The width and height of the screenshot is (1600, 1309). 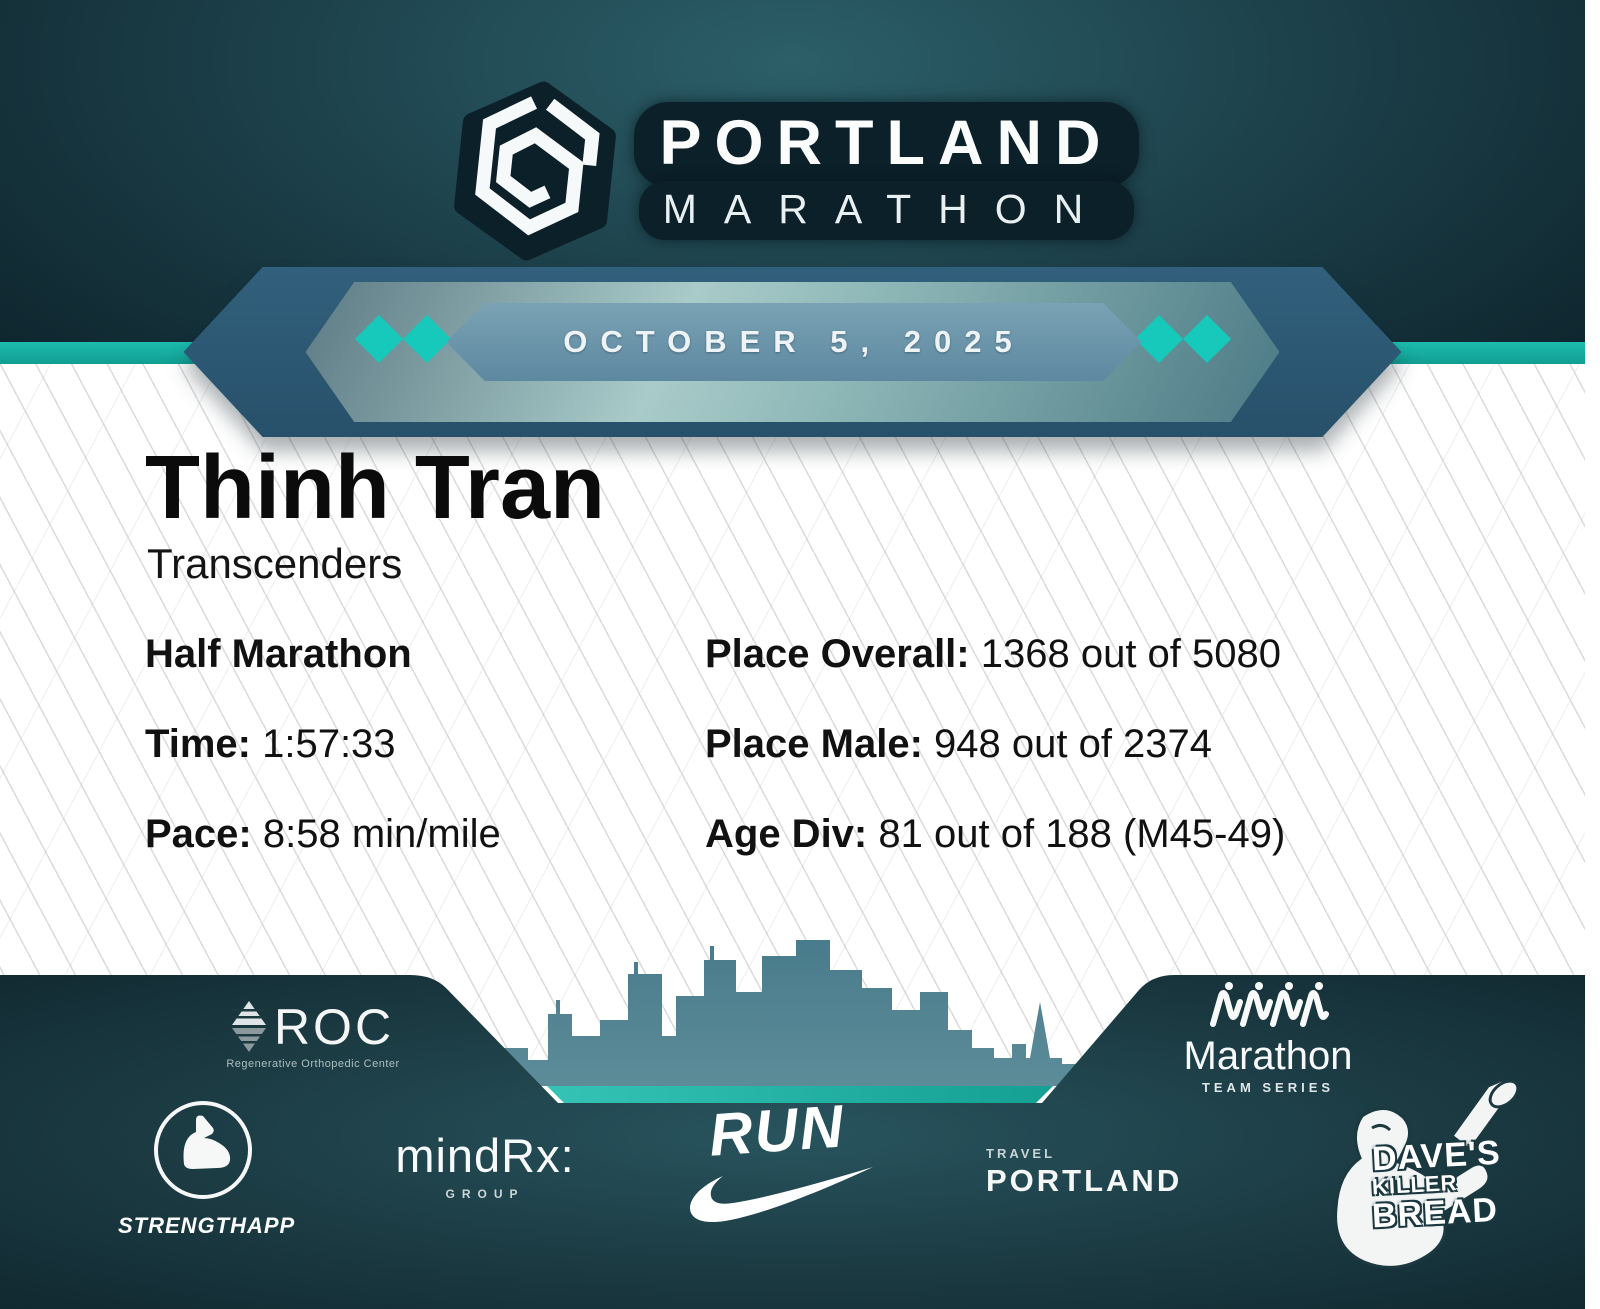 I want to click on sponsor-roc: ROC Regenerative Orthopedic Center, so click(x=313, y=1034).